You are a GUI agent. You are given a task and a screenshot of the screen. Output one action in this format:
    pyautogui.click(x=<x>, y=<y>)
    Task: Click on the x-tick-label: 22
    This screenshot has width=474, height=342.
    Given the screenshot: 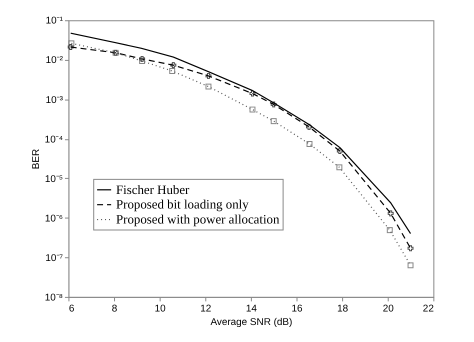 What is the action you would take?
    pyautogui.click(x=428, y=308)
    